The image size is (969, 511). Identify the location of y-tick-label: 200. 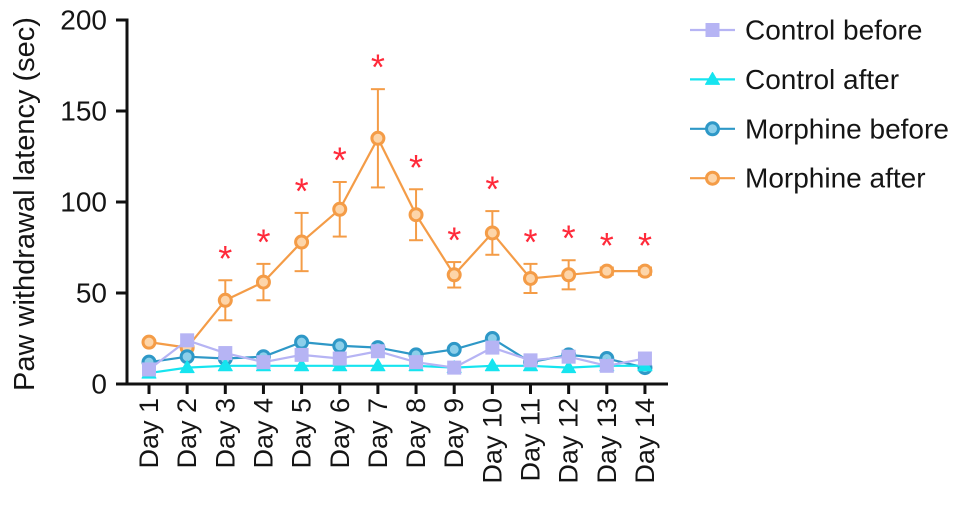
(83, 20).